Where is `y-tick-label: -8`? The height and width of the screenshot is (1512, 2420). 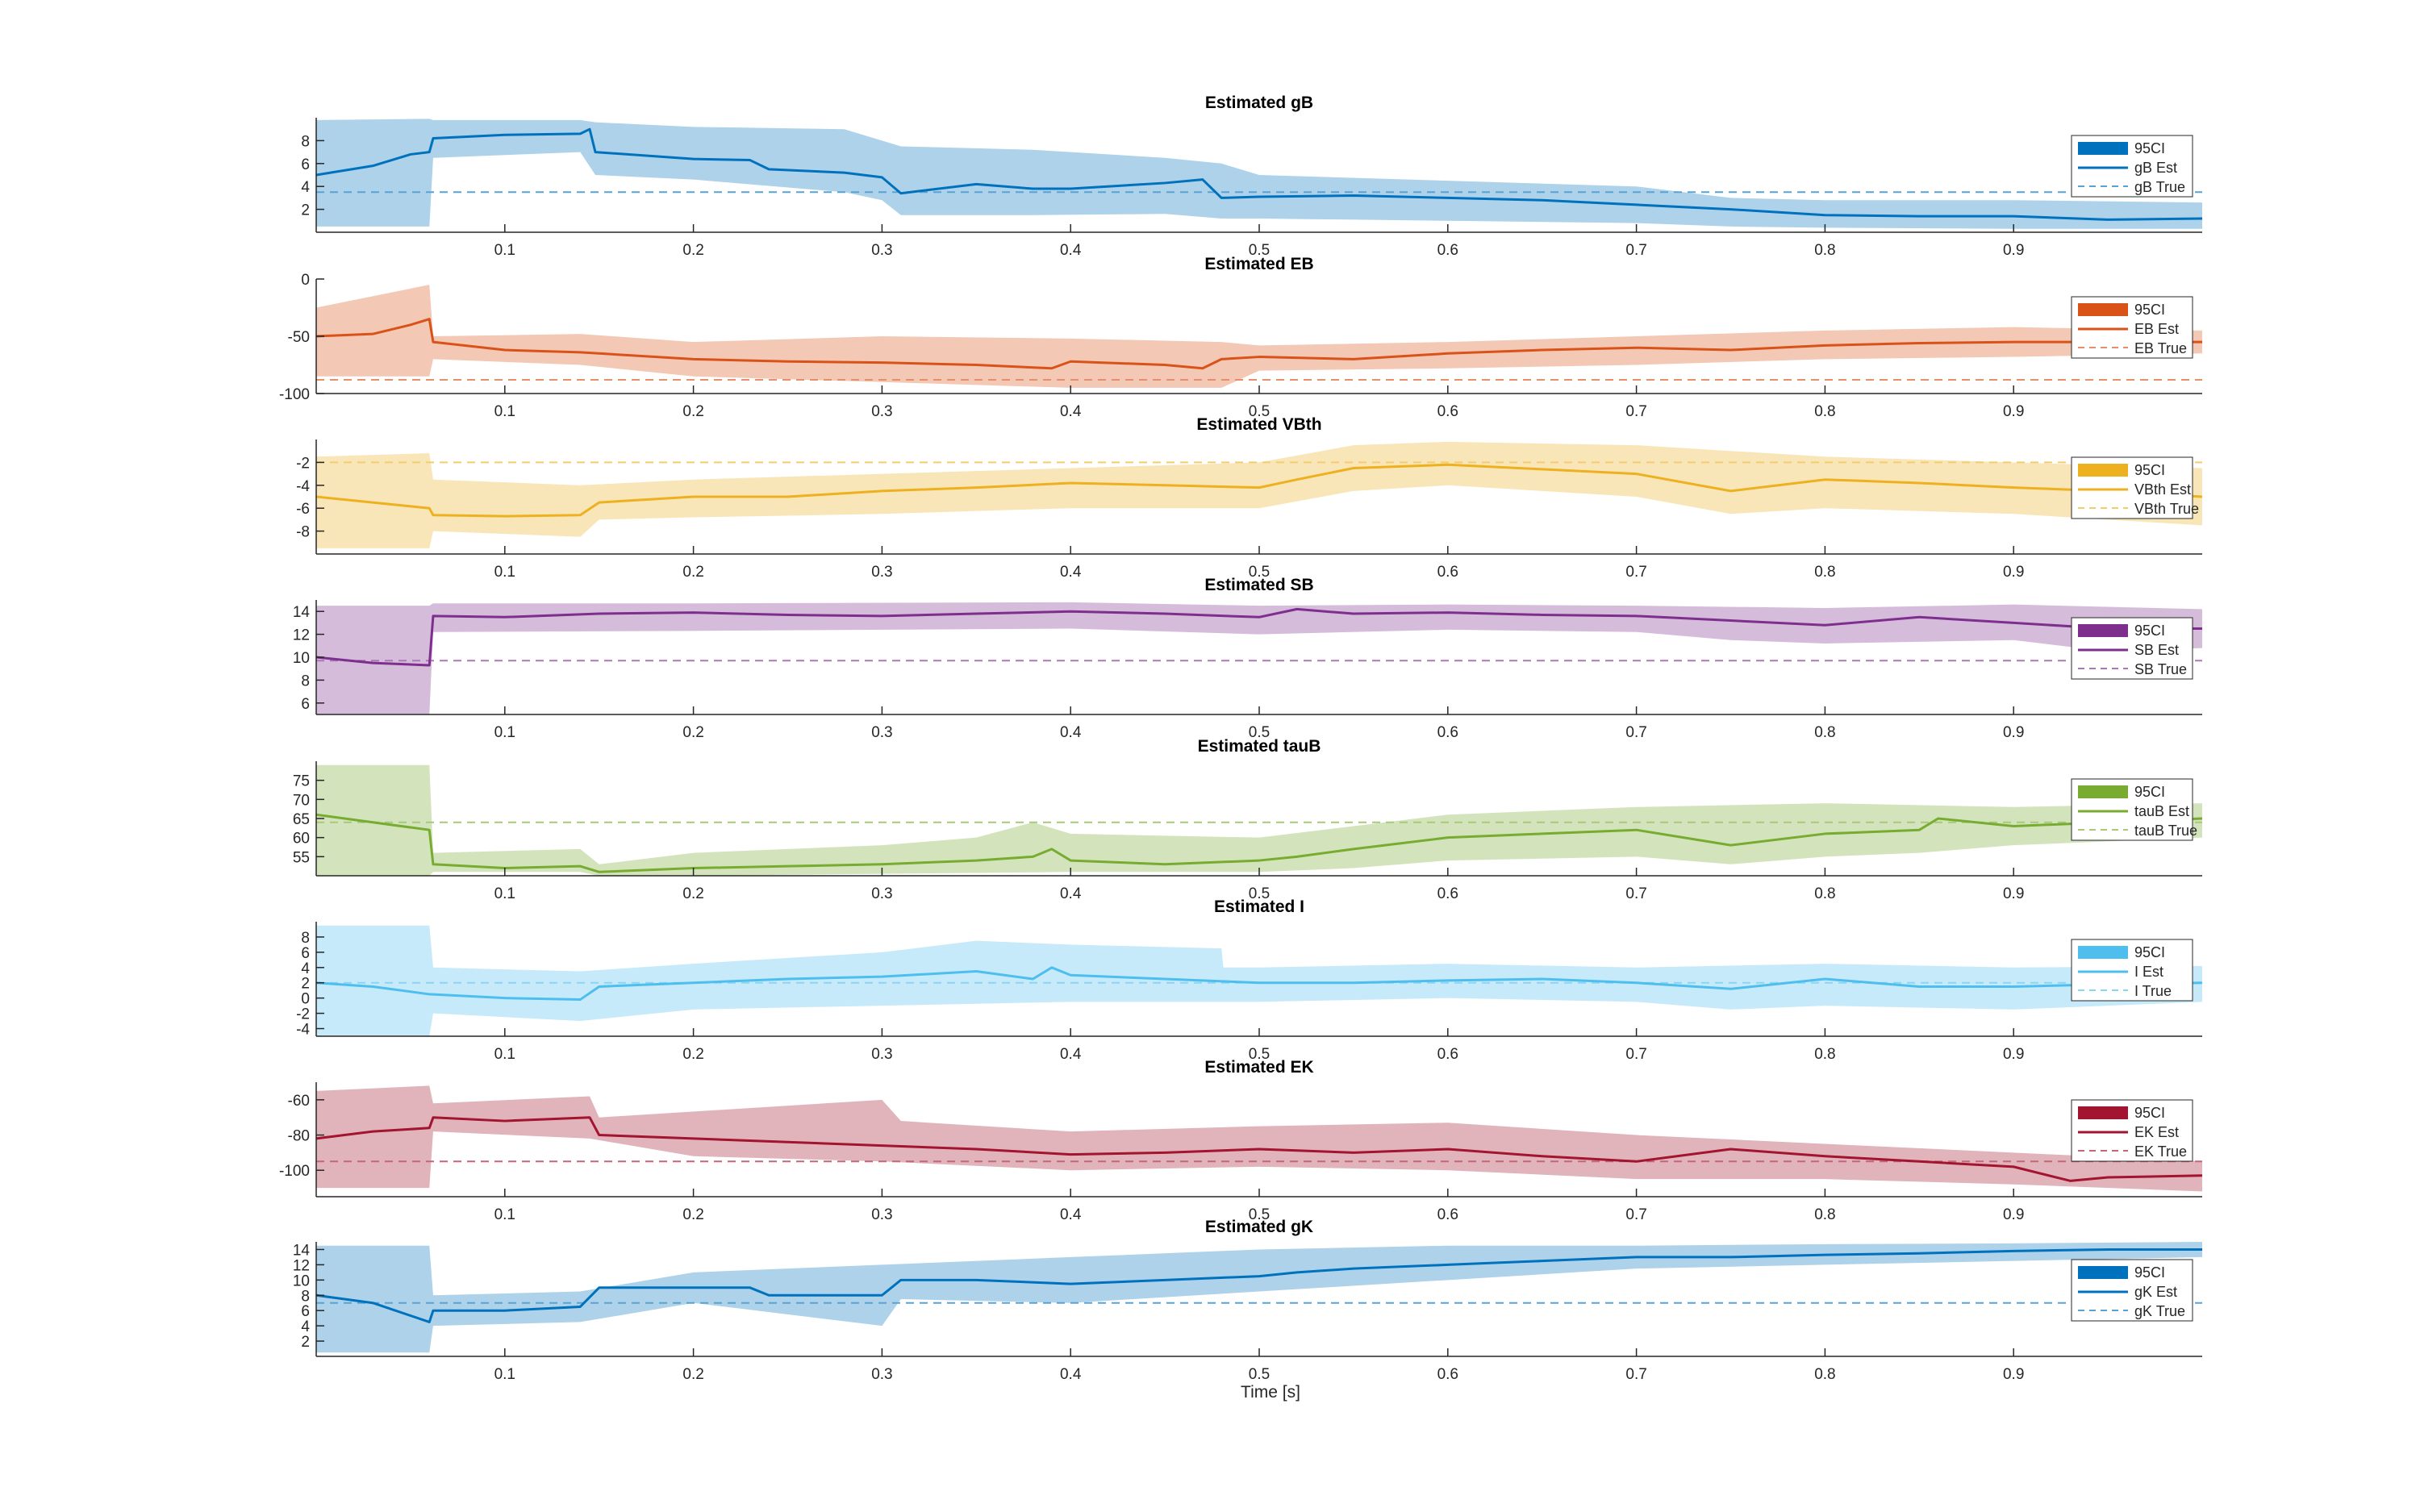 y-tick-label: -8 is located at coordinates (303, 532).